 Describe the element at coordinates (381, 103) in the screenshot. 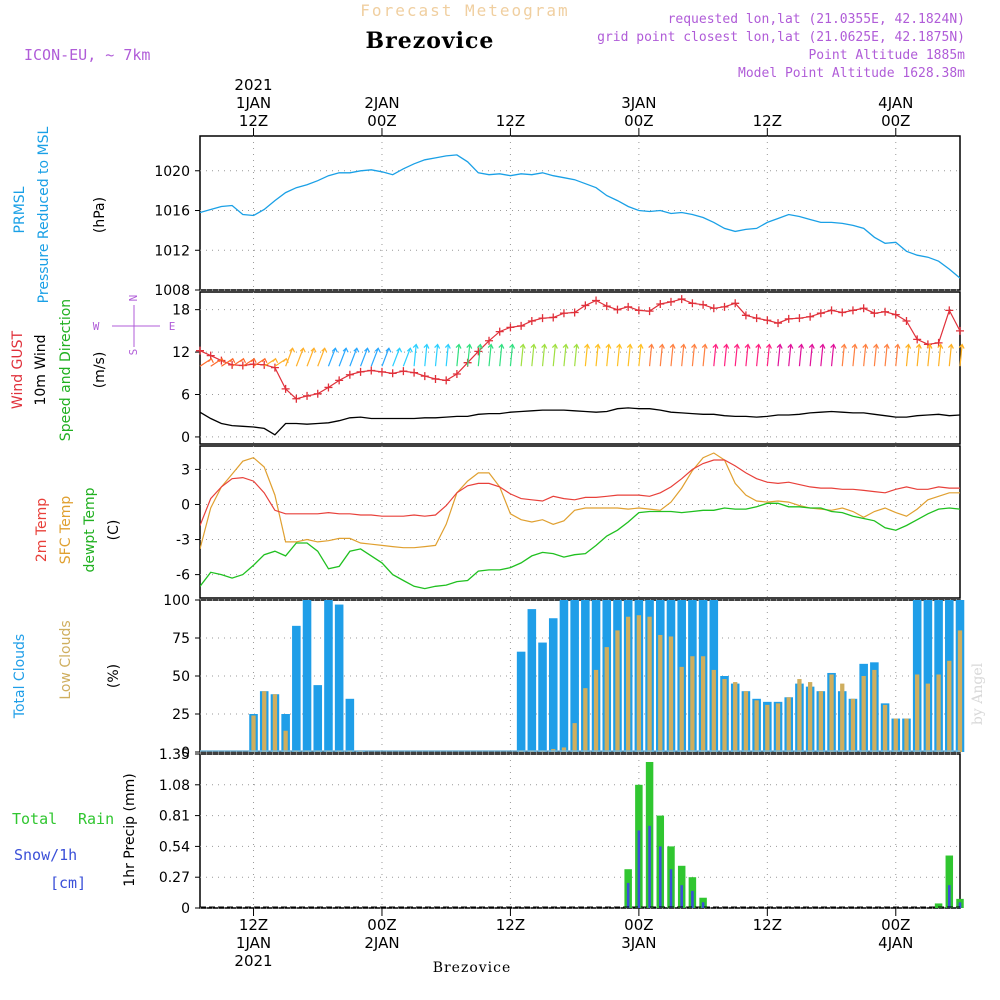

I see `time-tick-label: 2JAN` at that location.